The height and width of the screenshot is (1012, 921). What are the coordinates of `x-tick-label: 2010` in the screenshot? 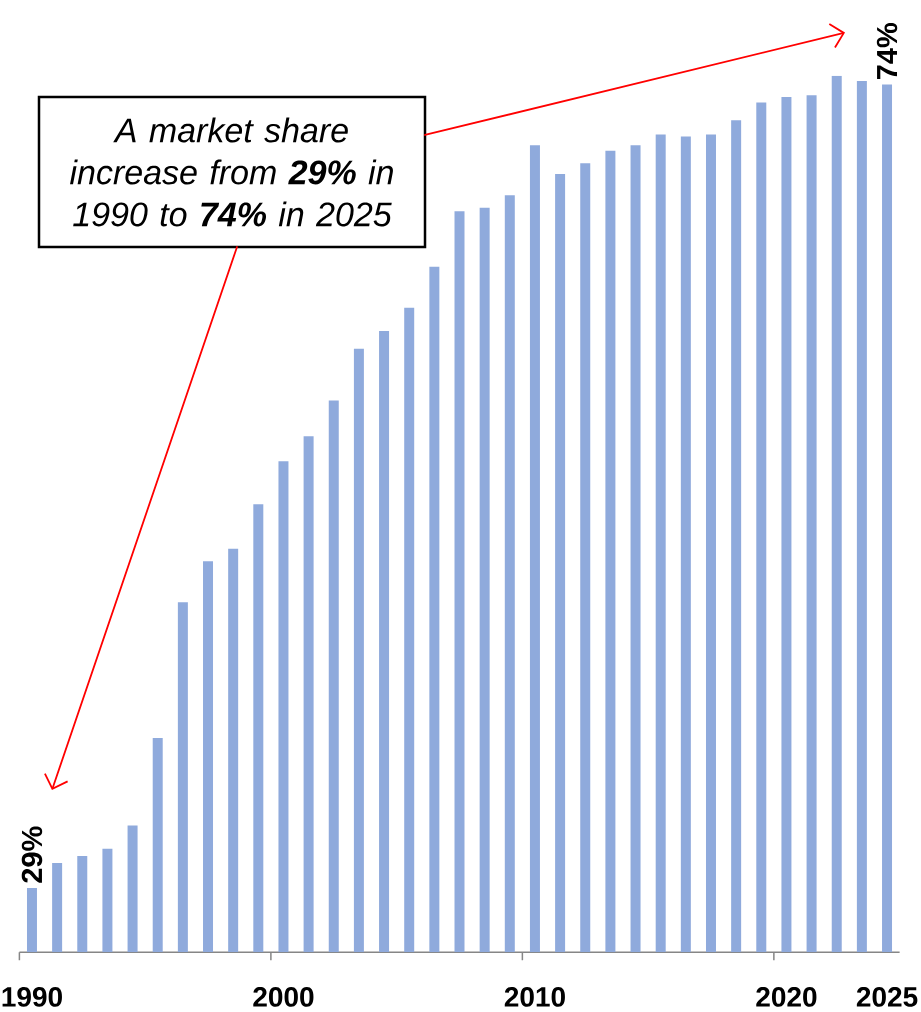 It's located at (534, 997).